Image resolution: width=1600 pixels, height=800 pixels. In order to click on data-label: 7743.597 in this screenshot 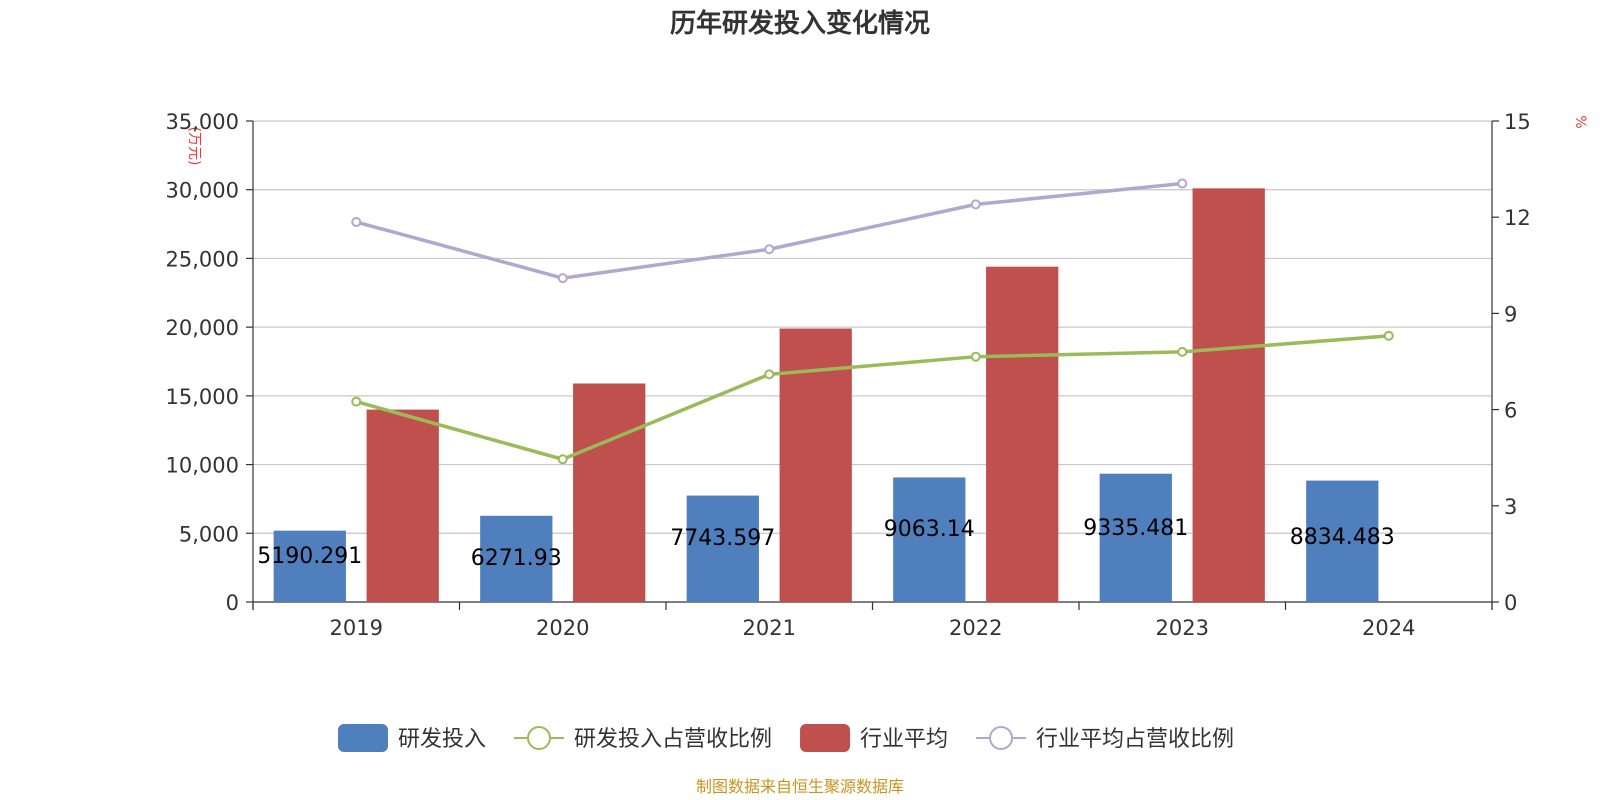, I will do `click(722, 538)`.